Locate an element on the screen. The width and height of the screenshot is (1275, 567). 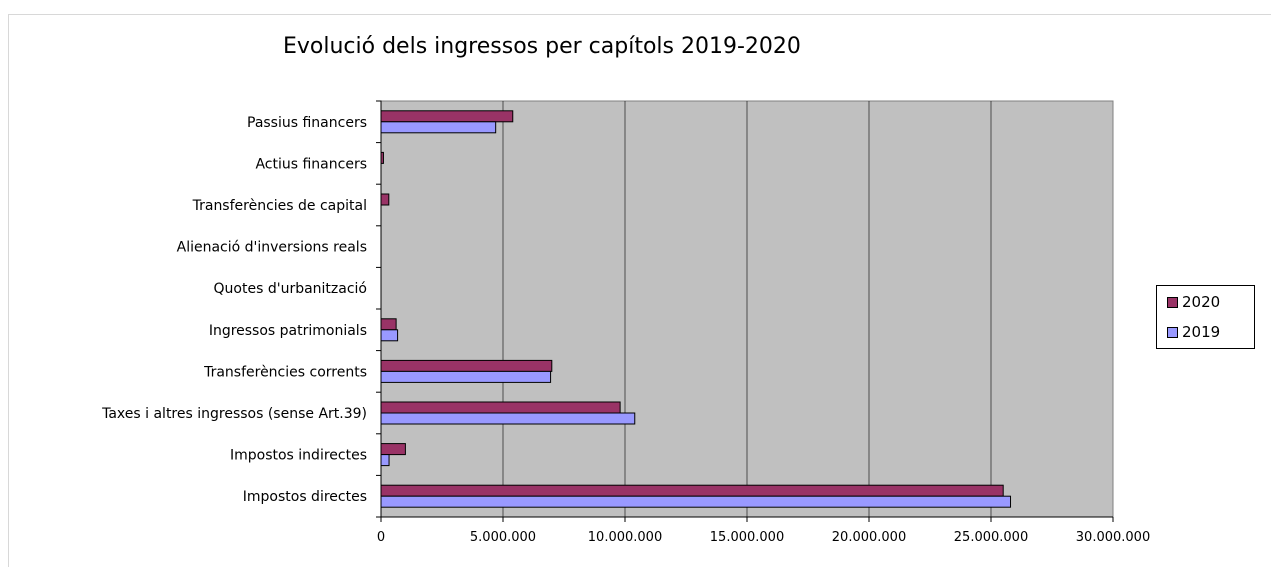
legend-item-2019: 2019 is located at coordinates (1193, 332).